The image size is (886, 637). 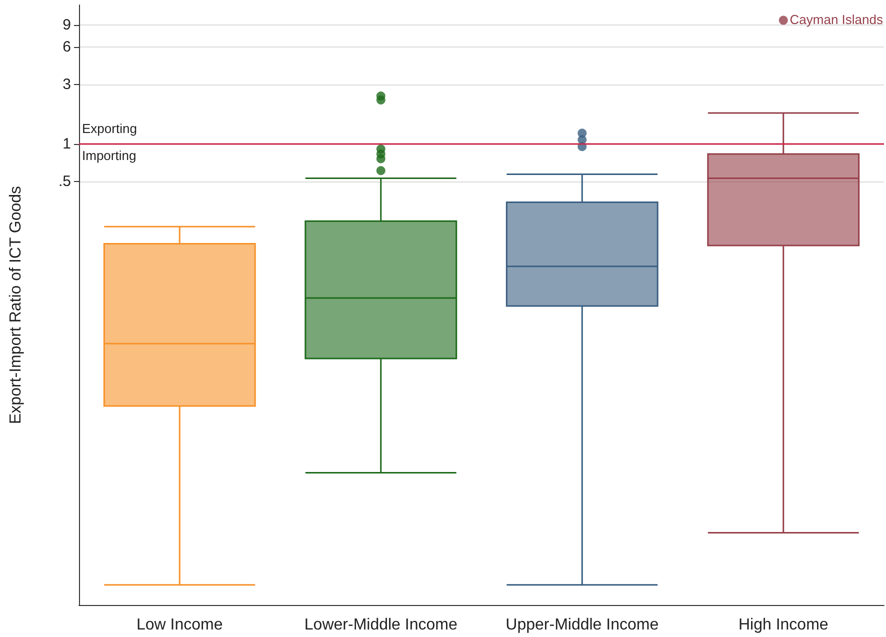 What do you see at coordinates (582, 625) in the screenshot?
I see `x-tick-label: Upper-Middle Income` at bounding box center [582, 625].